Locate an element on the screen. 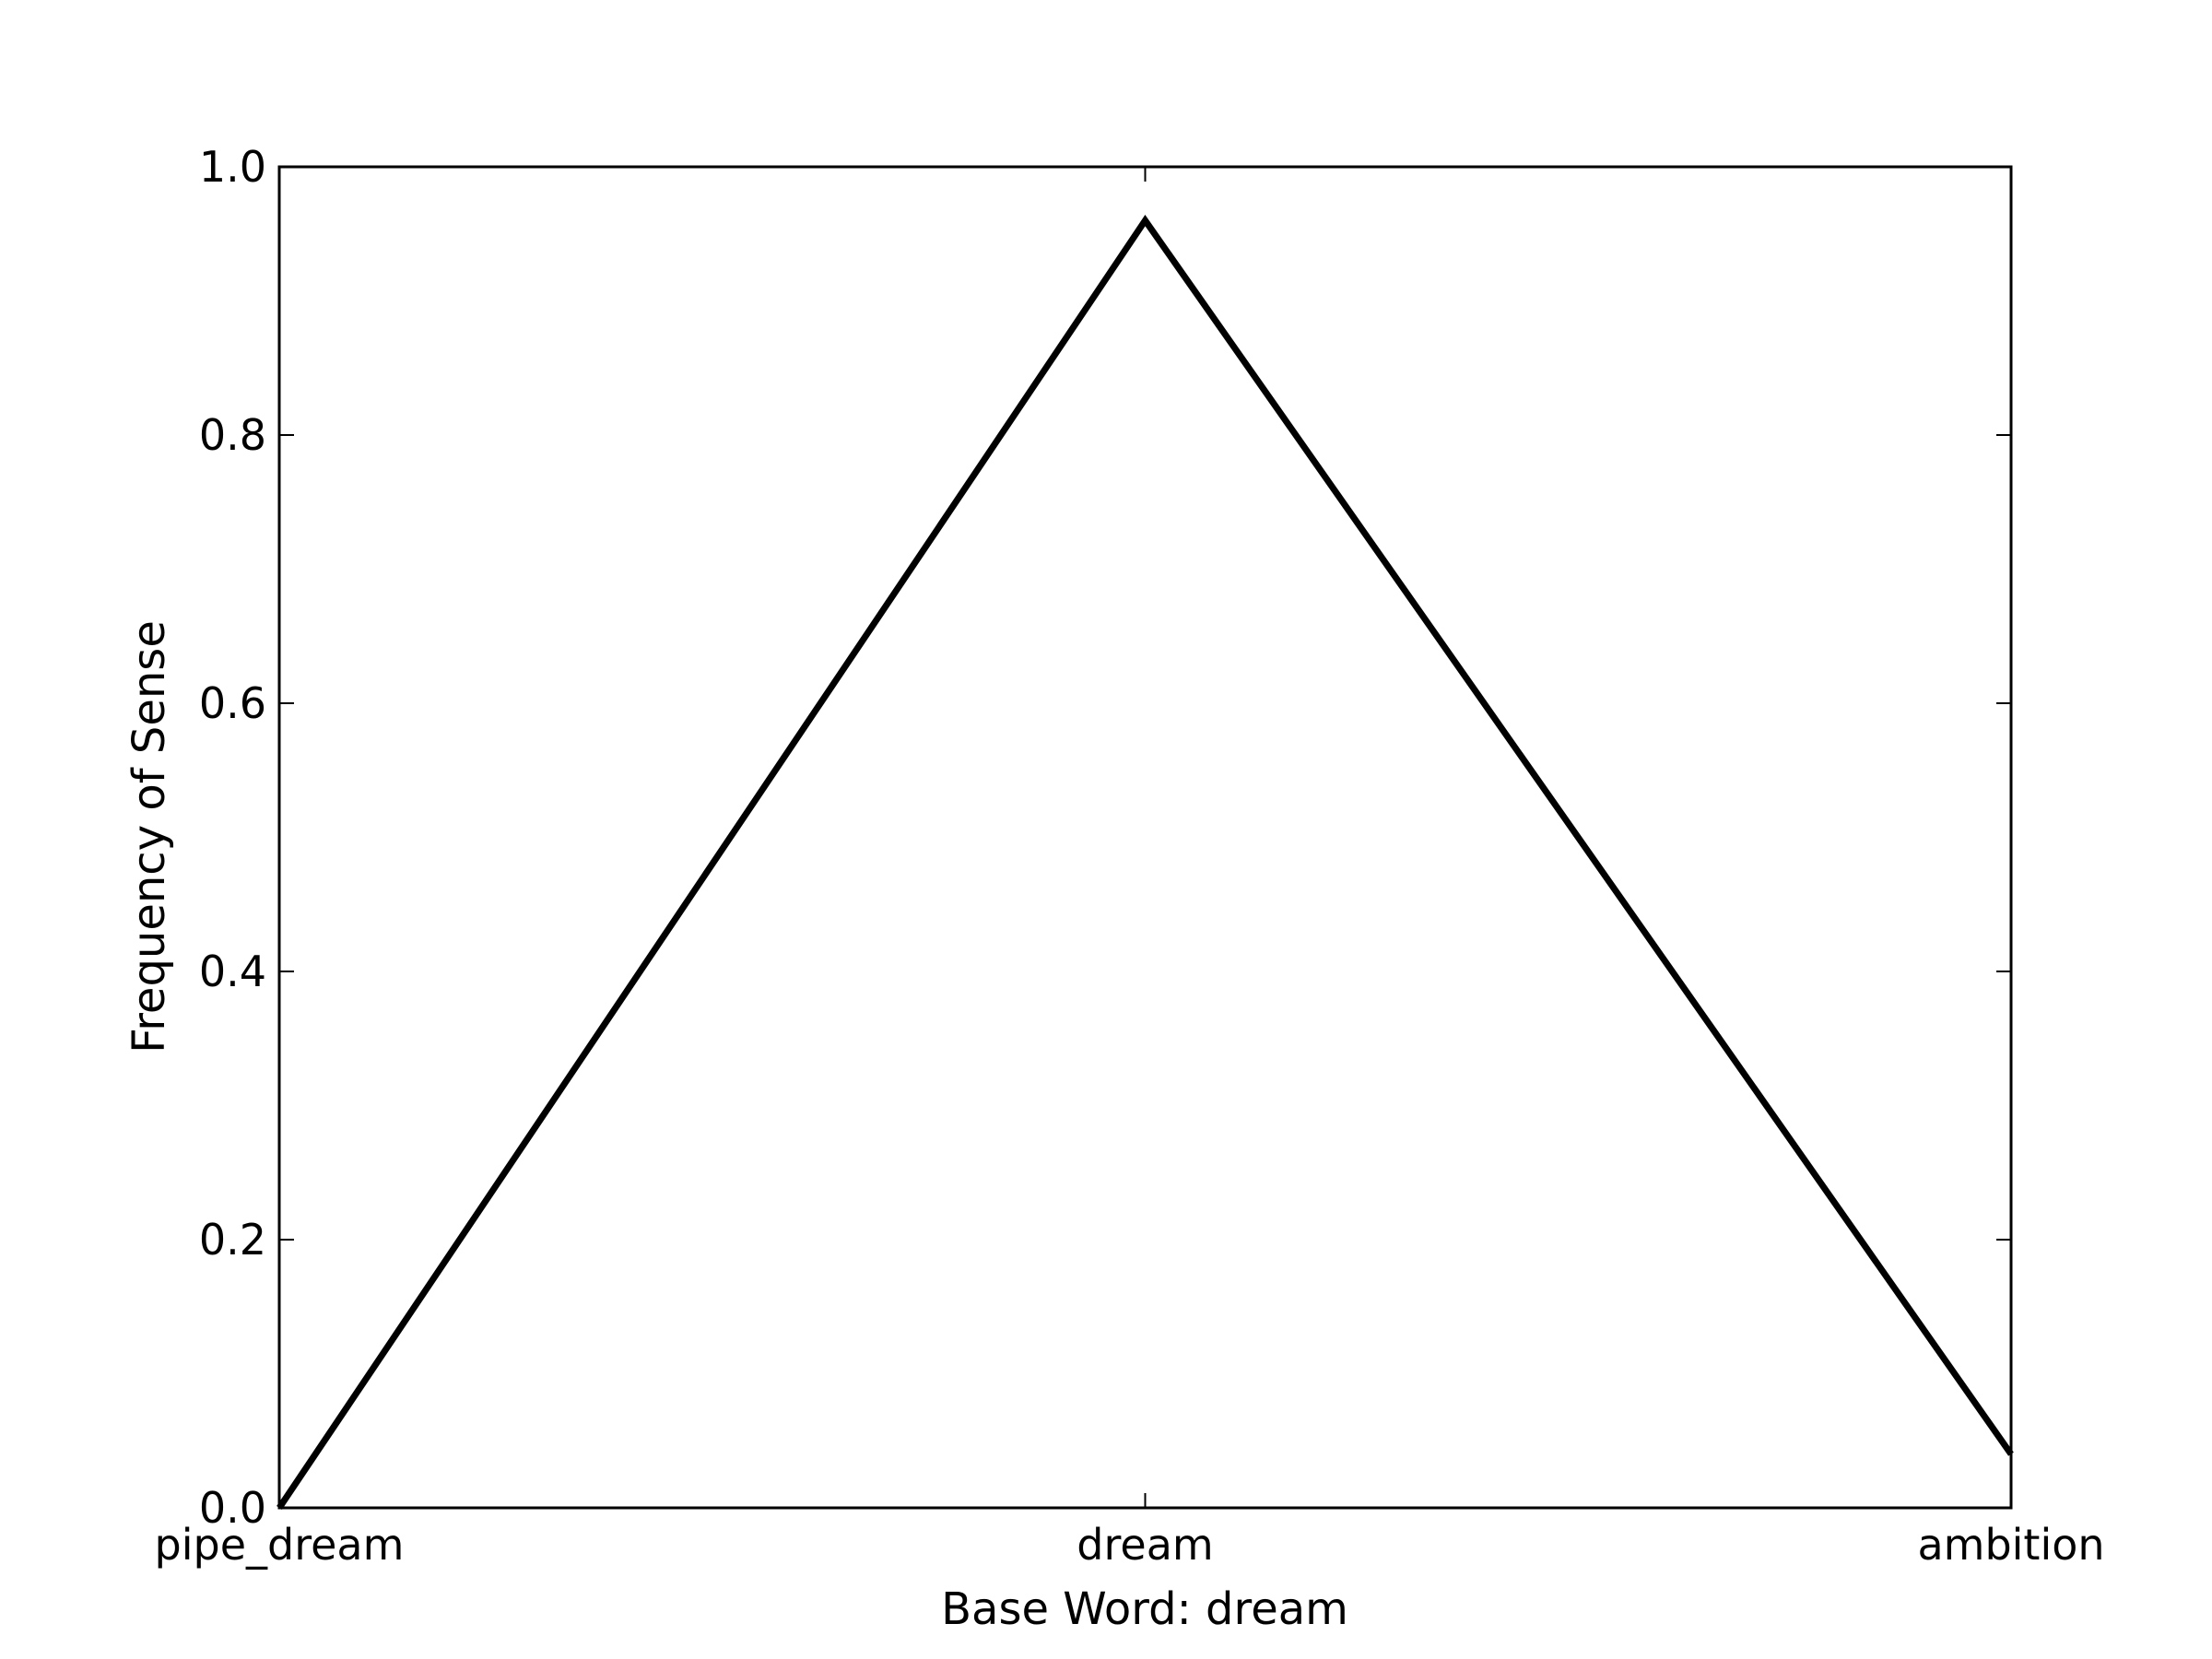  y-tick-label: 0.8 is located at coordinates (232, 435).